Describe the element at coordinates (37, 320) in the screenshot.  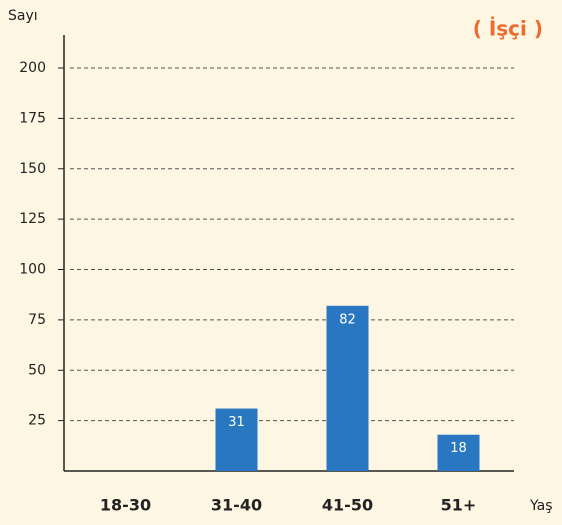
I see `y-tick-label: 75` at that location.